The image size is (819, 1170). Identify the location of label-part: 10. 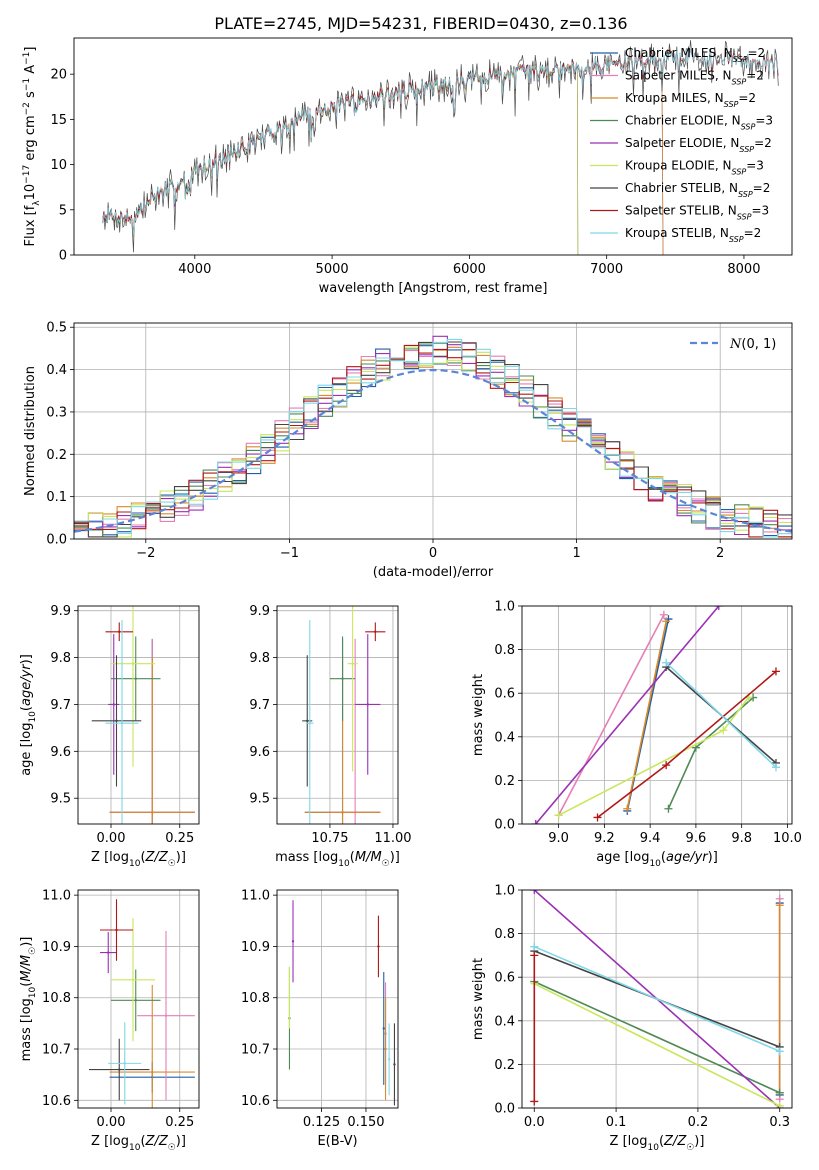
(135, 864).